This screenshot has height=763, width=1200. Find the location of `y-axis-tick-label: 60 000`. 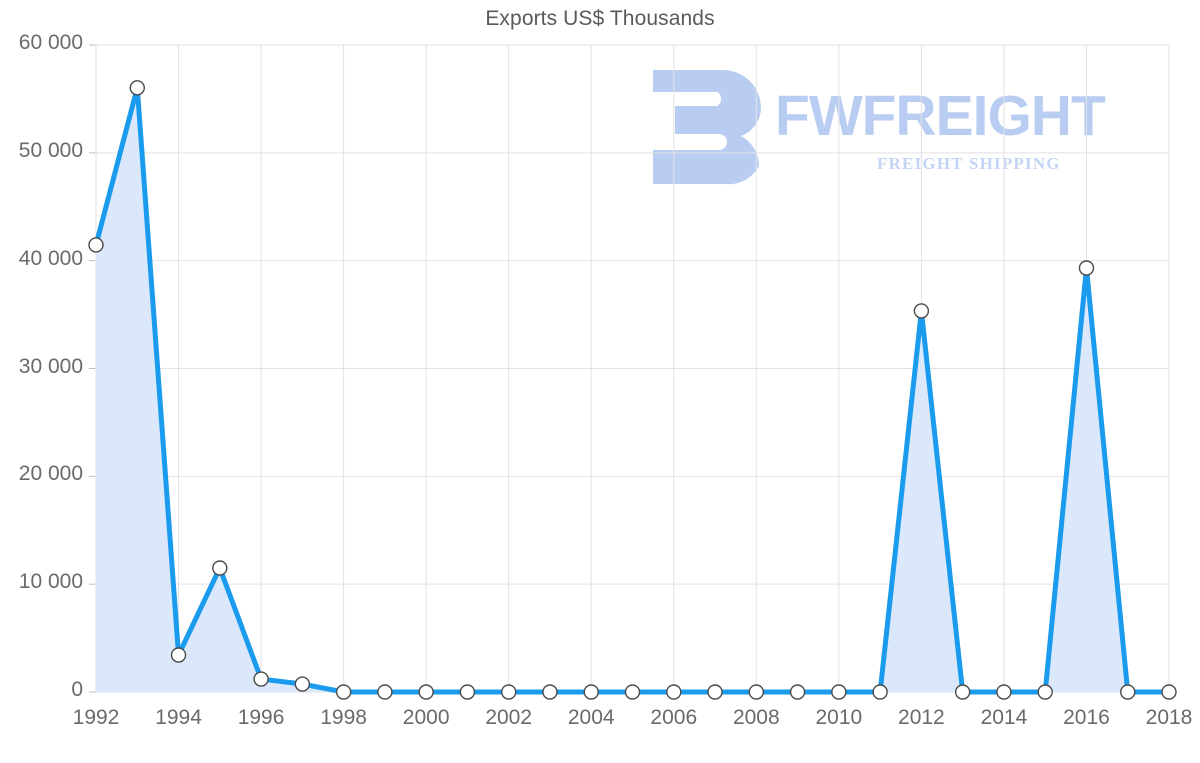

y-axis-tick-label: 60 000 is located at coordinates (50, 42).